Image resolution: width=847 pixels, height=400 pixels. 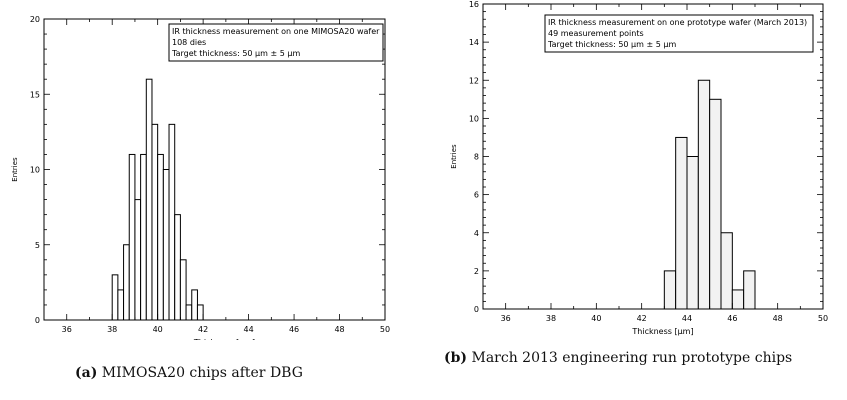 What do you see at coordinates (778, 318) in the screenshot?
I see `x-tick-label-b-48: 48` at bounding box center [778, 318].